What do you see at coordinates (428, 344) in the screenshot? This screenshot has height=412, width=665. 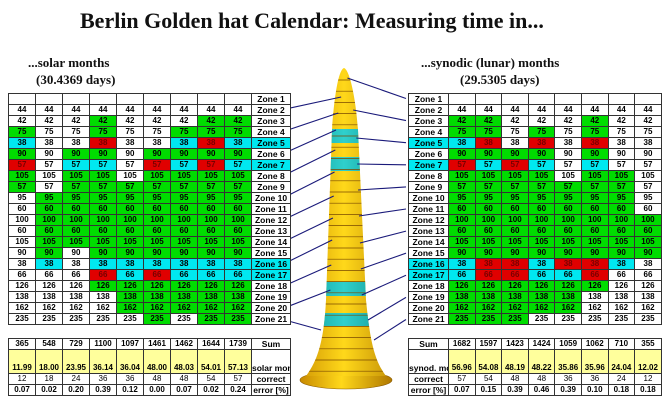 I see `summary-label: Sum` at bounding box center [428, 344].